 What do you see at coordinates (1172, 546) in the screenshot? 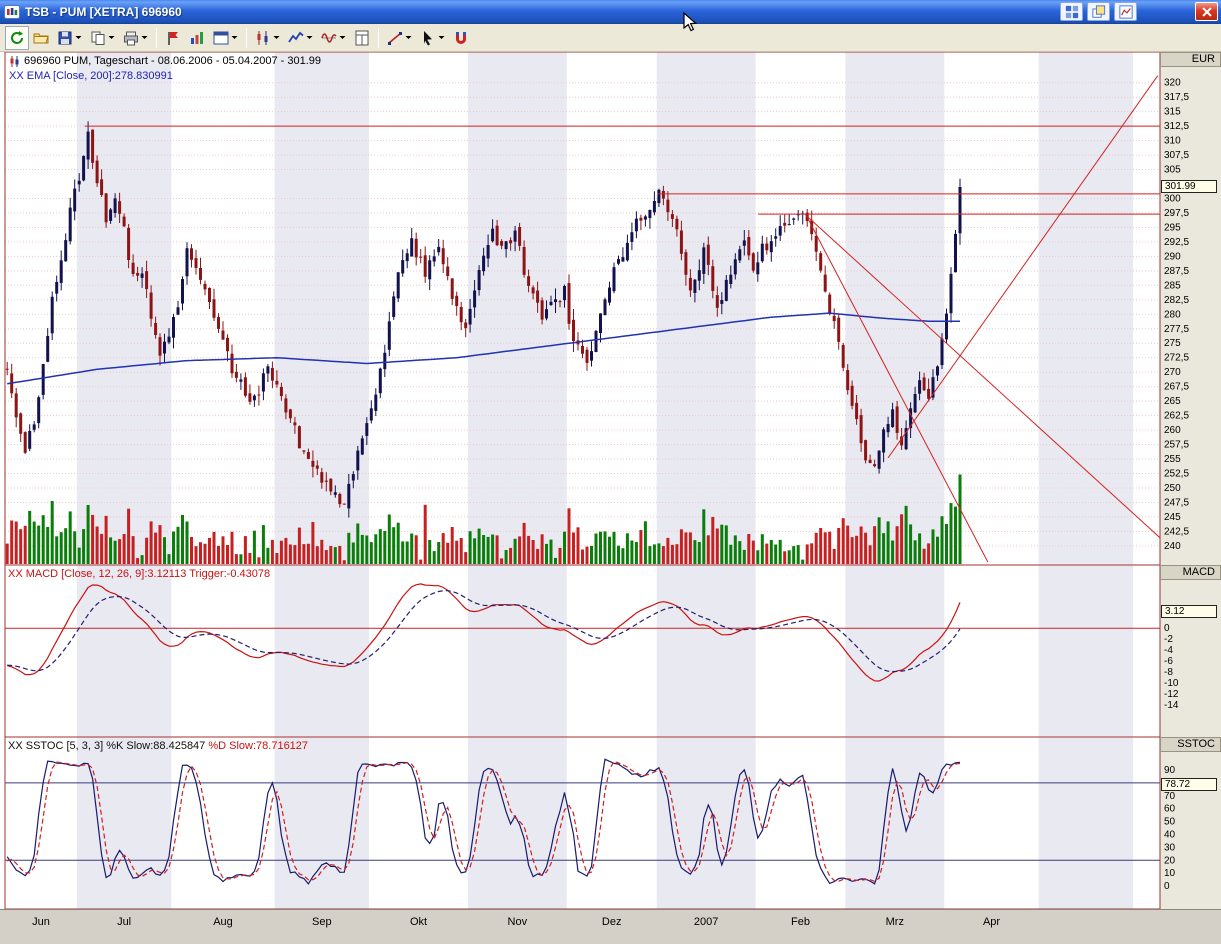
I see `svg-text: 240` at bounding box center [1172, 546].